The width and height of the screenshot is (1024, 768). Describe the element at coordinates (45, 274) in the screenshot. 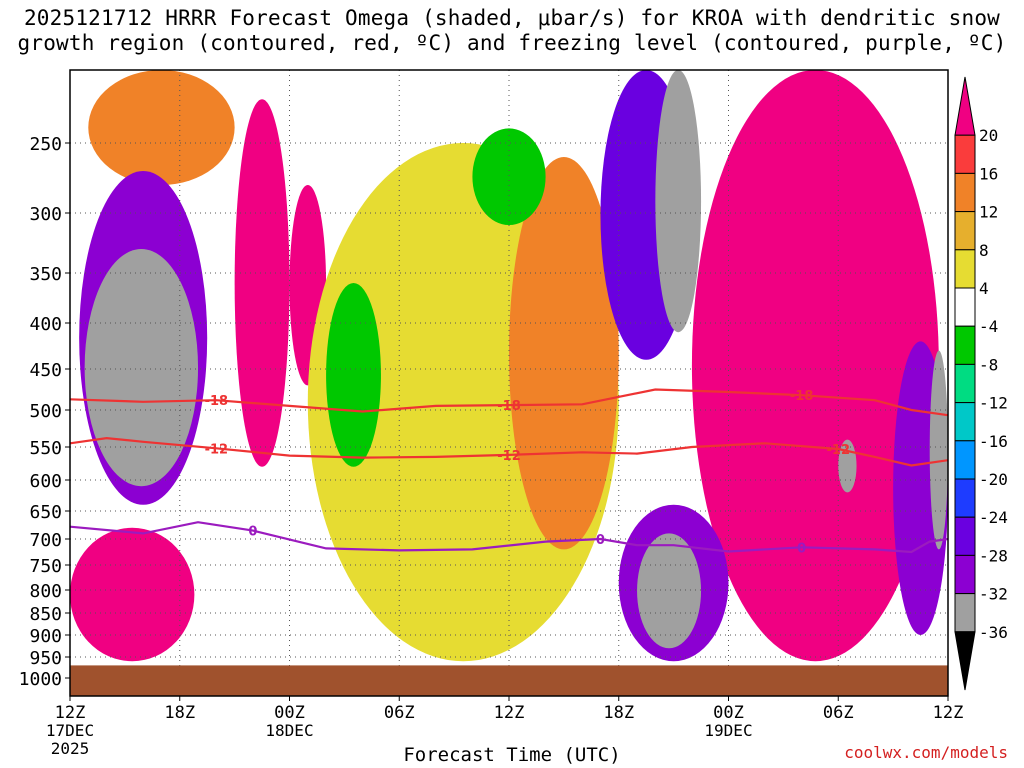

I see `y-tick-label-350: 350` at that location.